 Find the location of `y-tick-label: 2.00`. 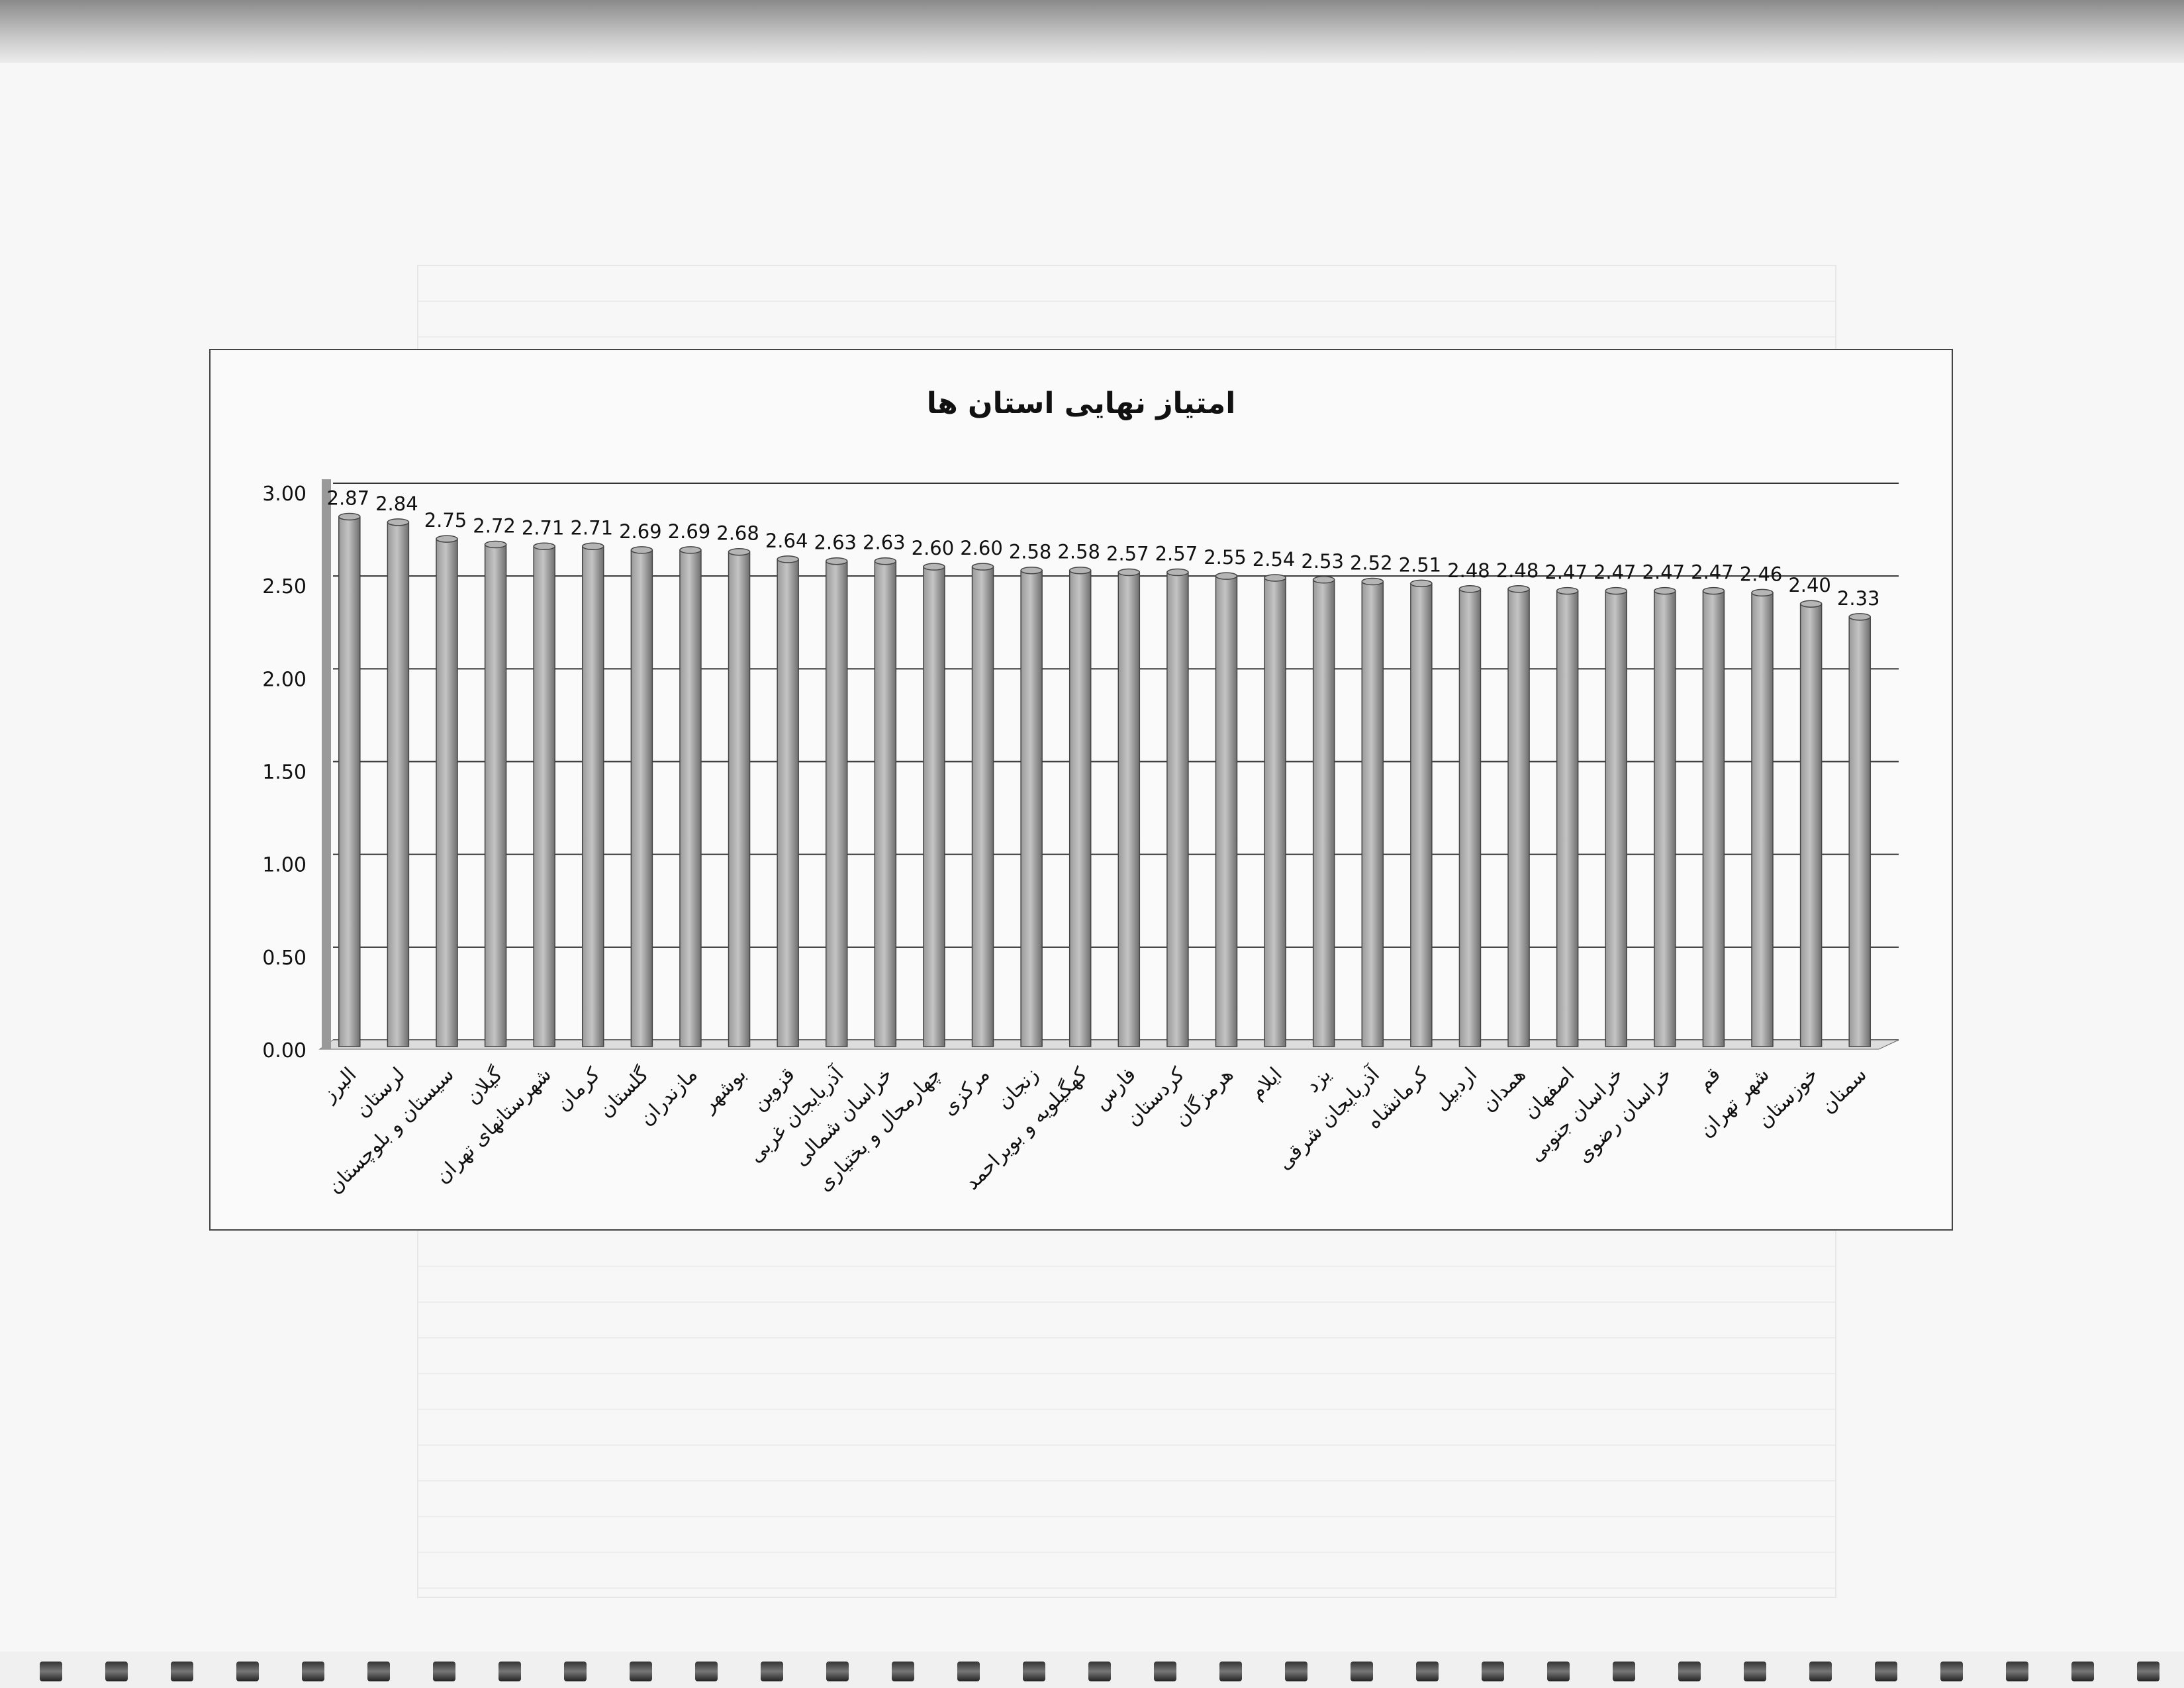

y-tick-label: 2.00 is located at coordinates (284, 679).